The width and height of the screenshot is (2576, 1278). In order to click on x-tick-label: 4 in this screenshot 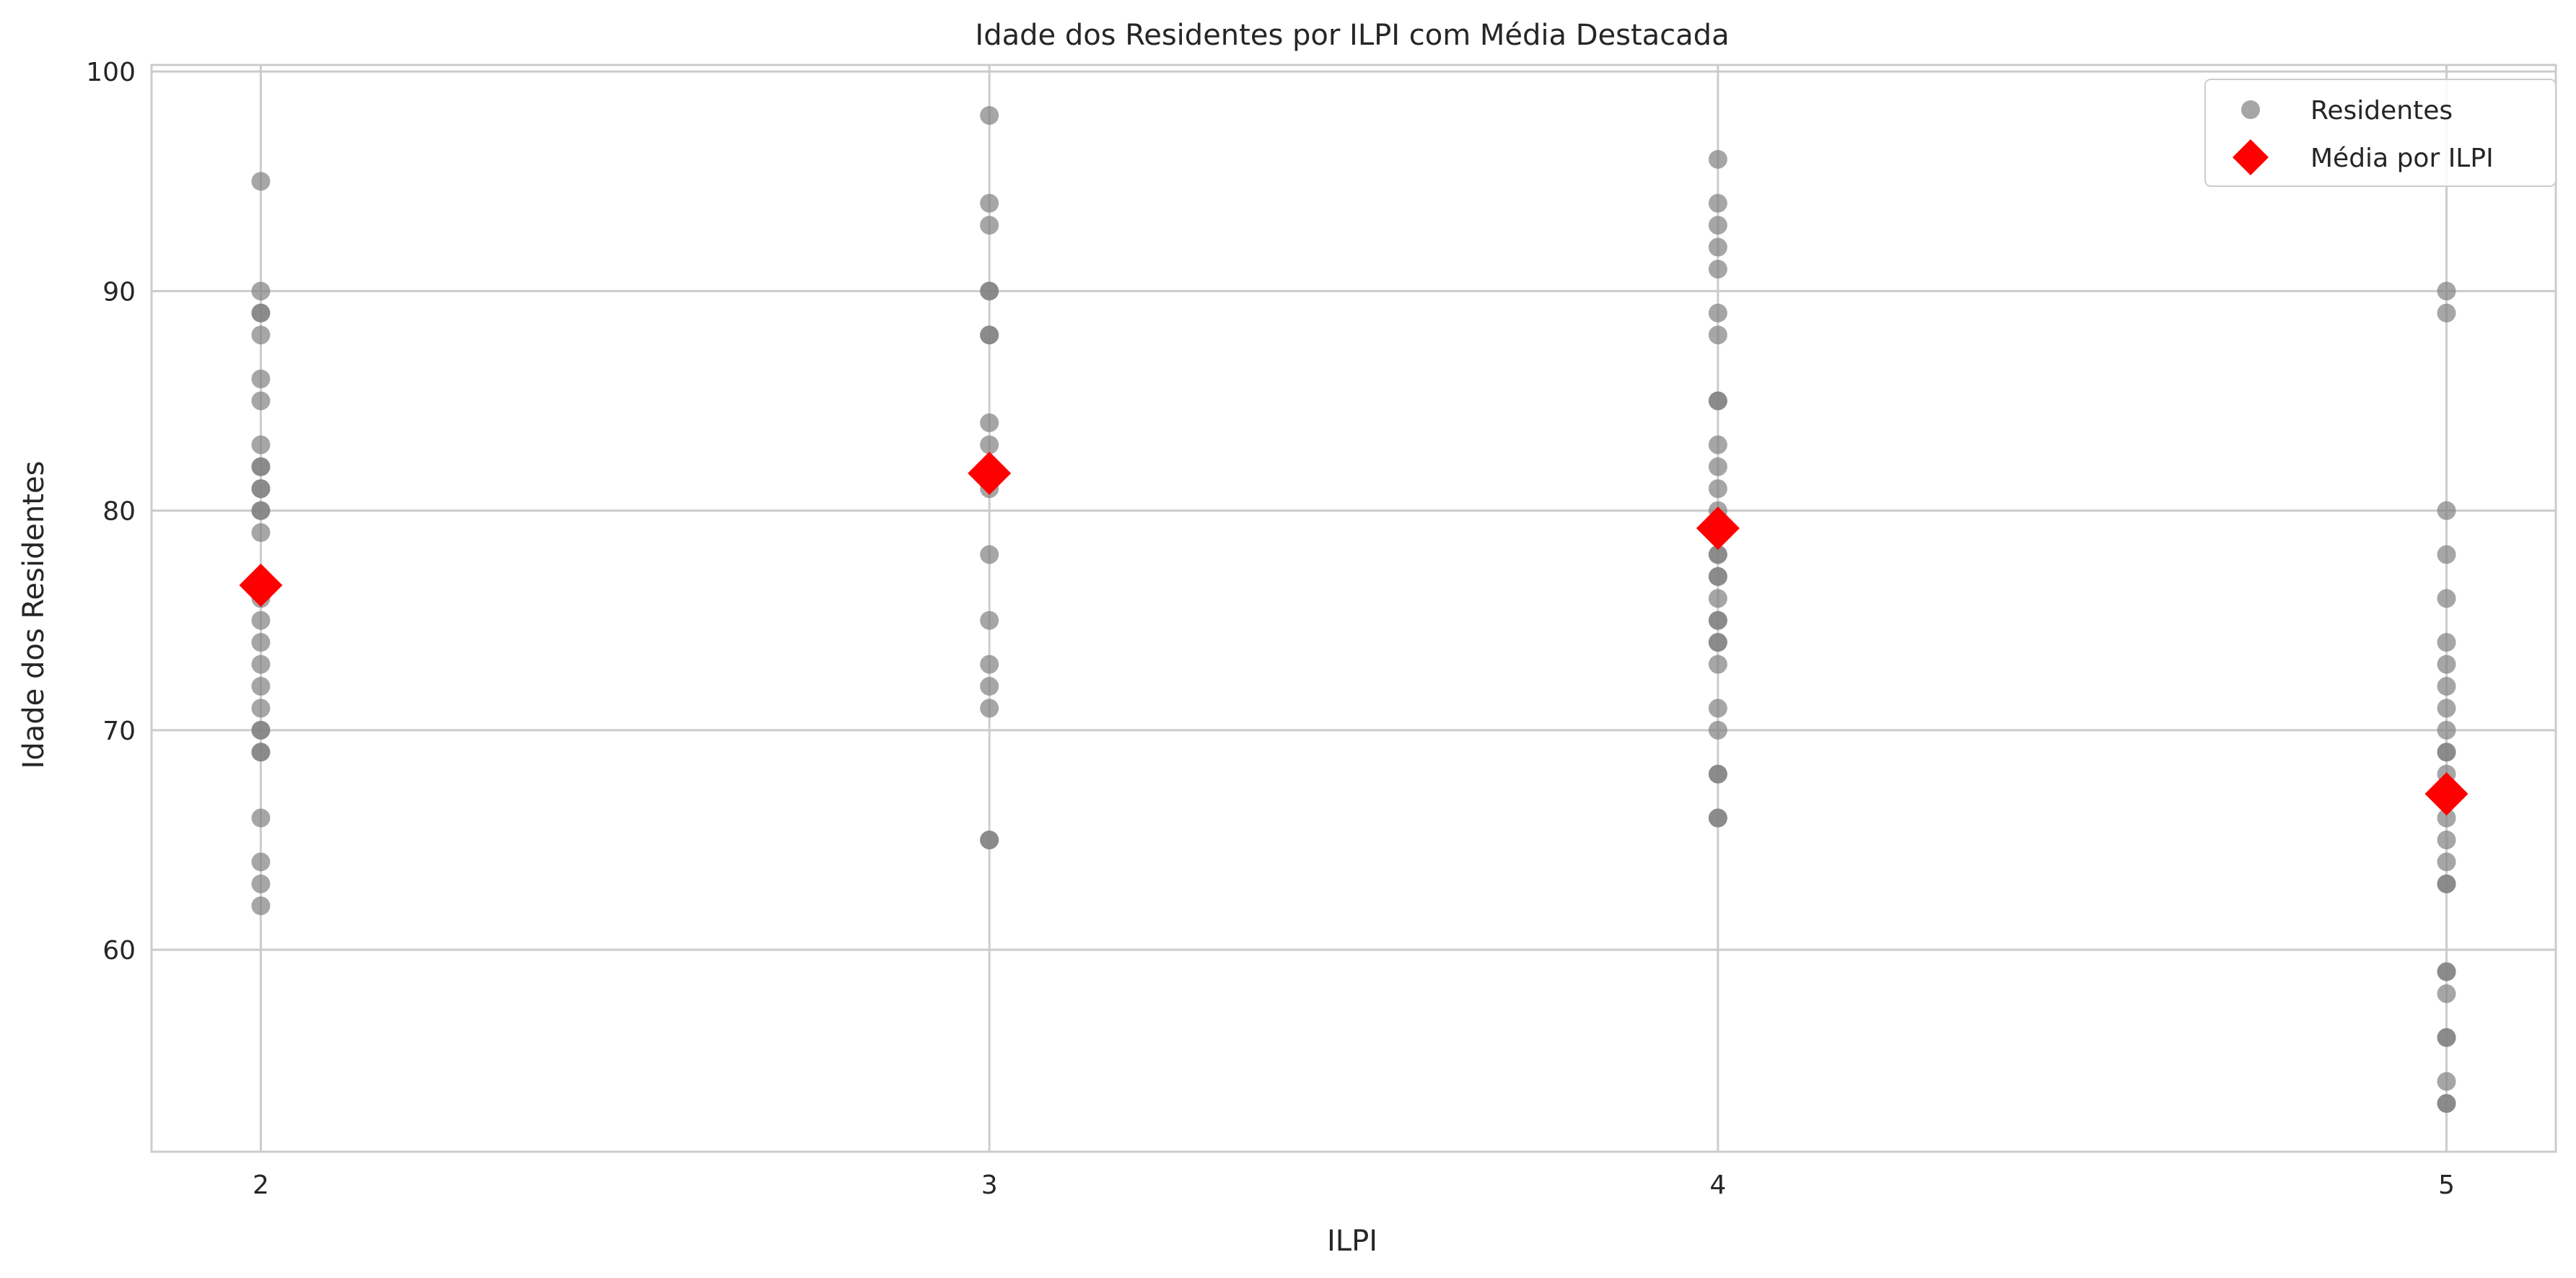, I will do `click(1717, 1185)`.